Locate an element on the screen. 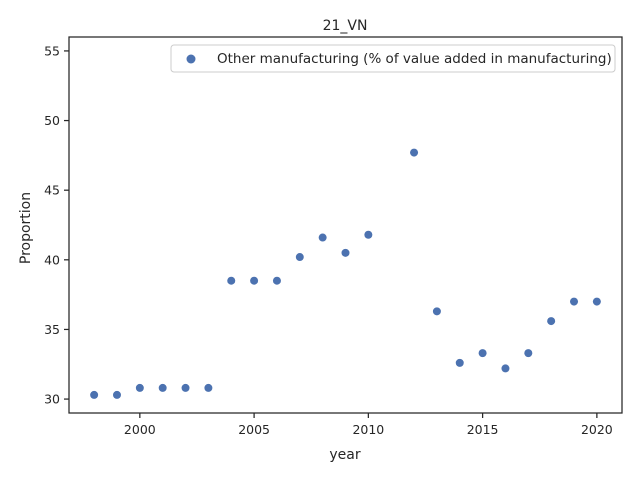 The height and width of the screenshot is (484, 640). x-axis-ticks: 2000 2005 2010 2015 2020 is located at coordinates (368, 425).